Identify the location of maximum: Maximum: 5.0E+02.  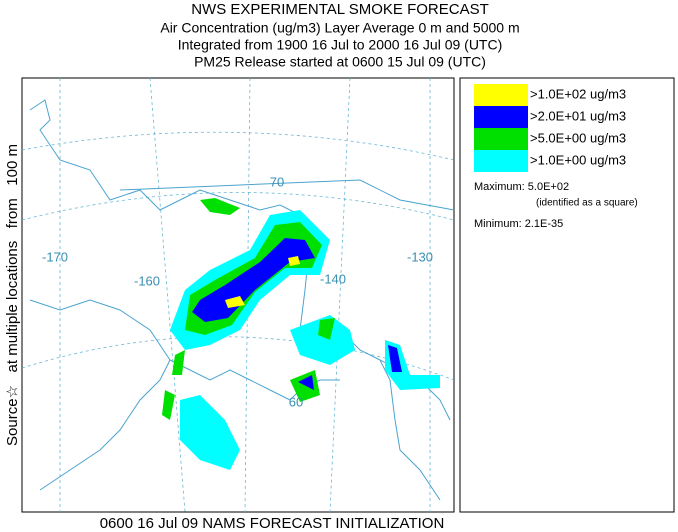
(521, 187).